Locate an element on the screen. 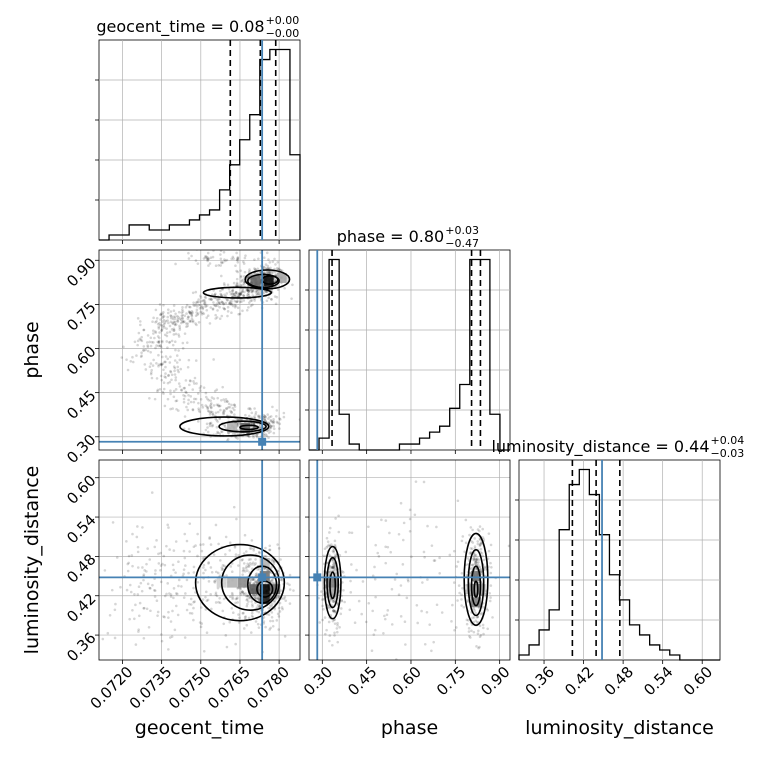  x-tick-label: 0.0735 is located at coordinates (151, 688).